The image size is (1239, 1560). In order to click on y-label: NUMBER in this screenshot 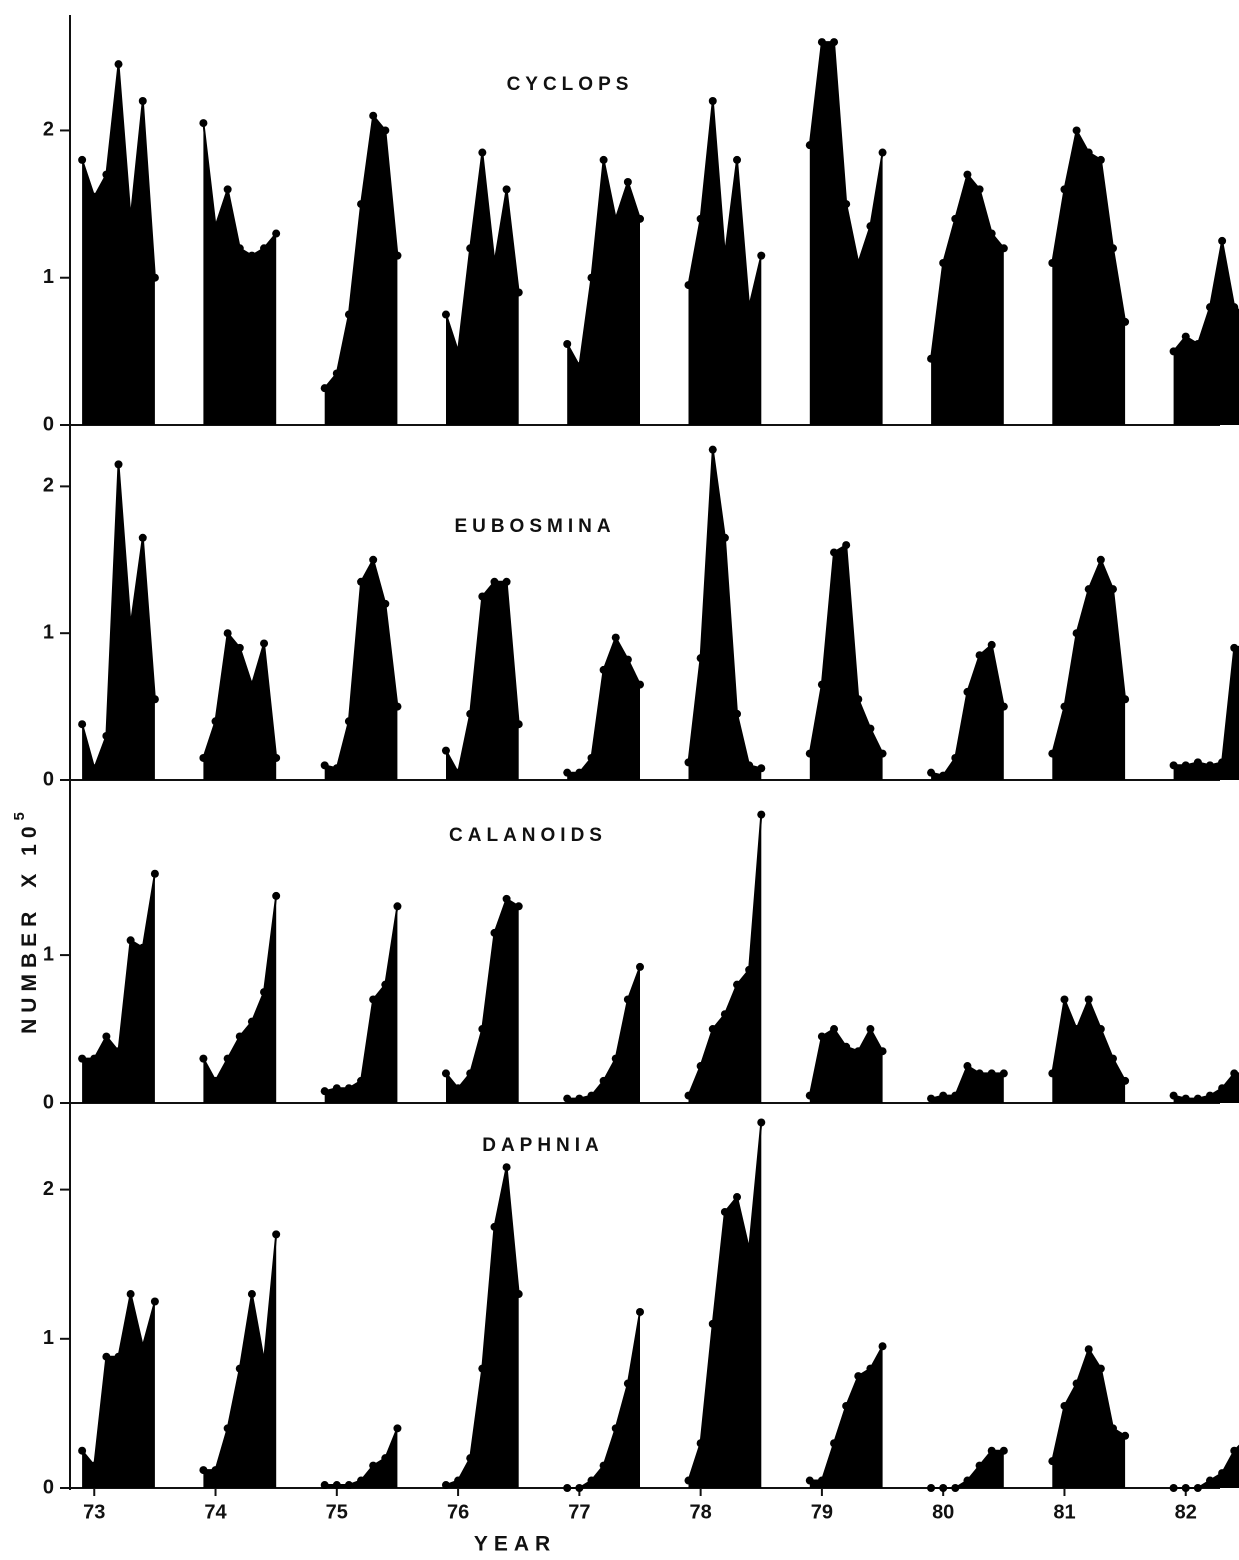, I will do `click(29, 970)`.